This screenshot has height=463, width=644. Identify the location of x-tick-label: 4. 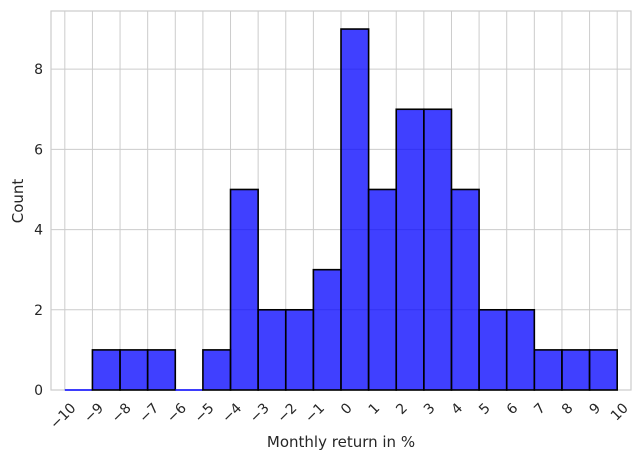
(457, 409).